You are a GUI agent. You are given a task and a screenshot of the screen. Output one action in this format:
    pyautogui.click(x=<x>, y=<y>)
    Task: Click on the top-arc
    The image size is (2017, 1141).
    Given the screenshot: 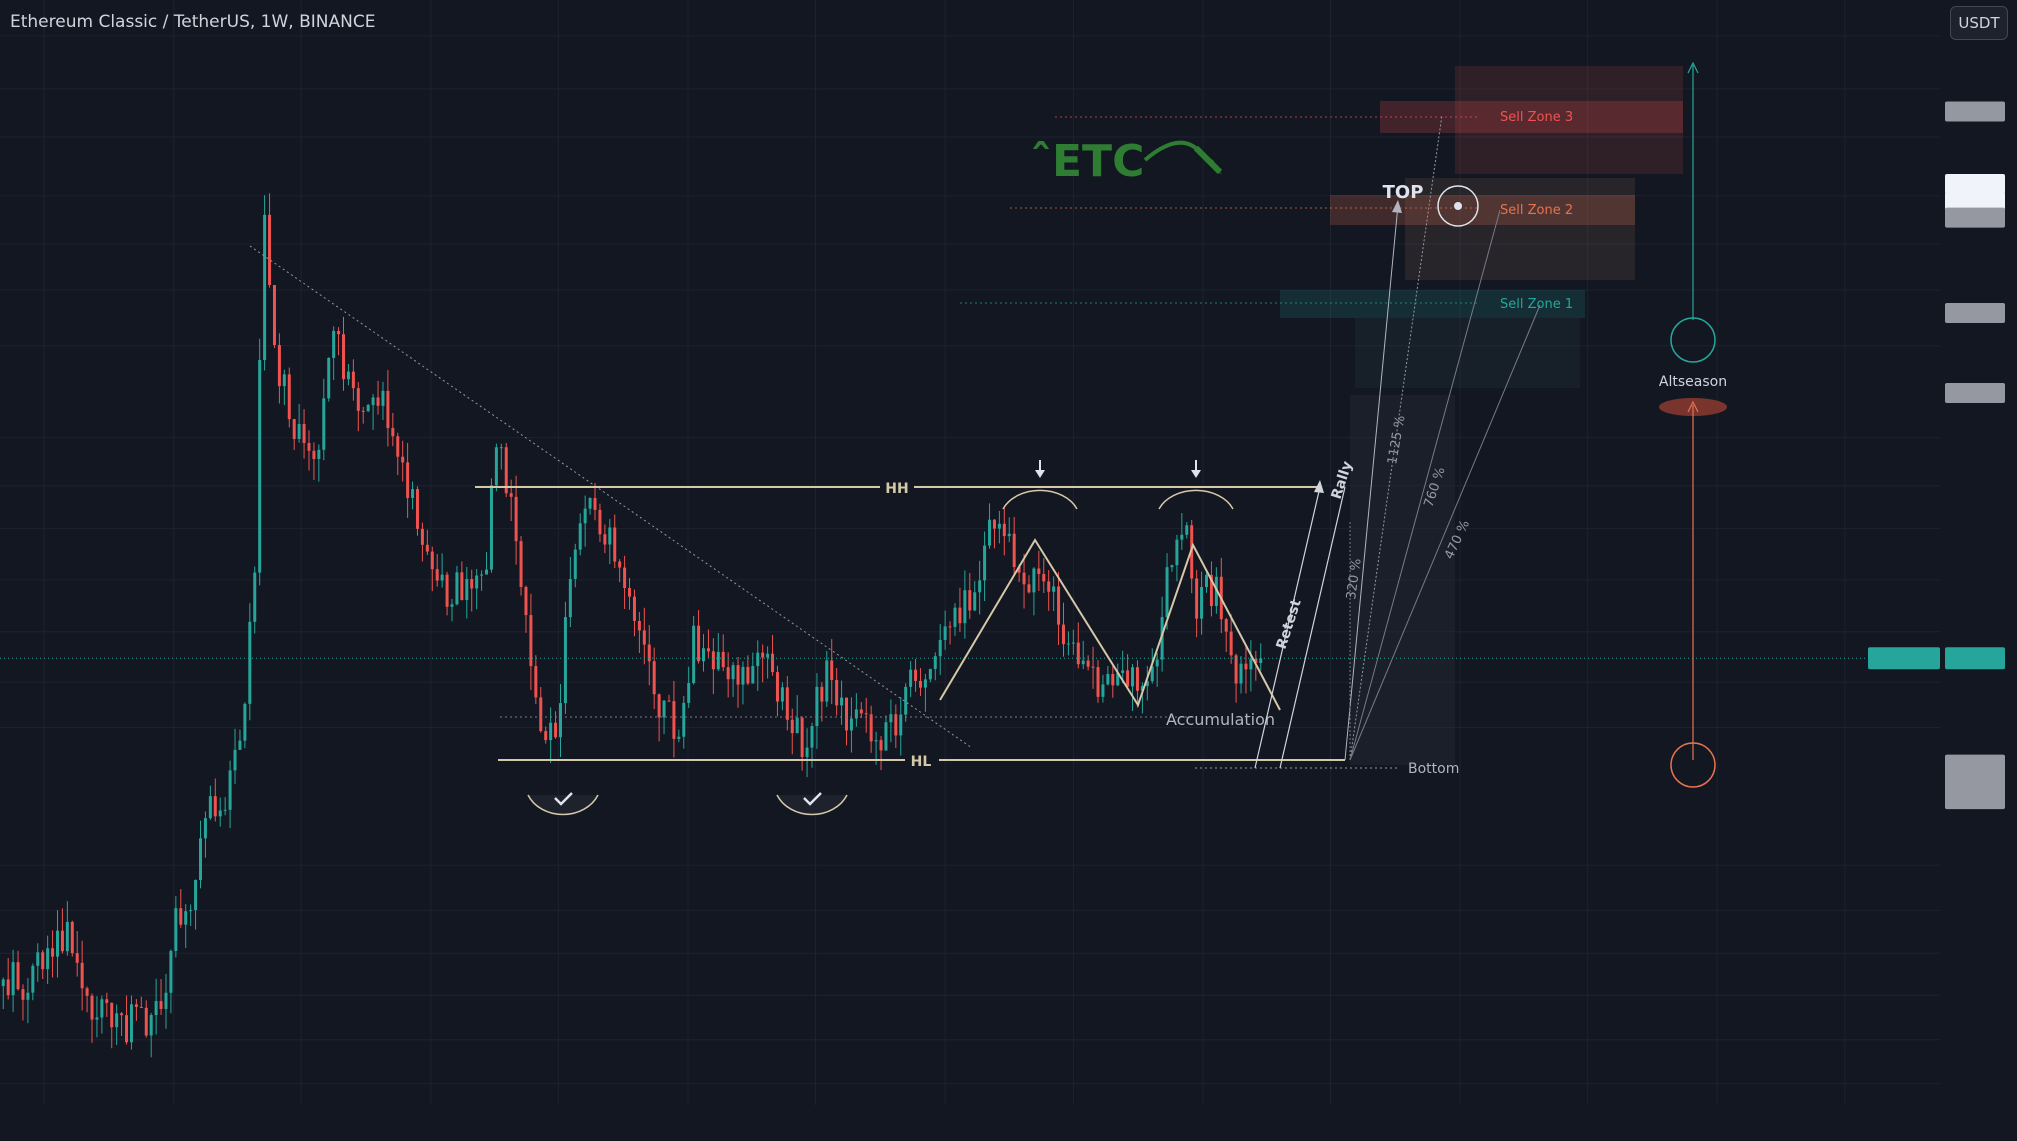 What is the action you would take?
    pyautogui.click(x=1196, y=499)
    